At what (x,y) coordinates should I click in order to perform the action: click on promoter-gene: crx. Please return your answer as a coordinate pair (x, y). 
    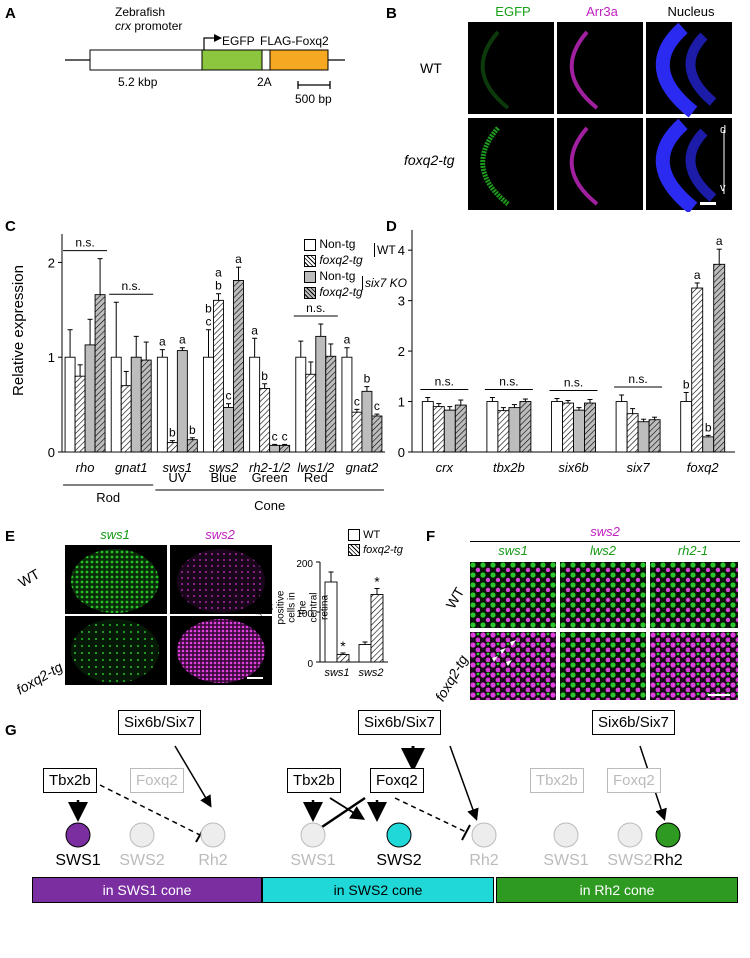
    Looking at the image, I should click on (123, 26).